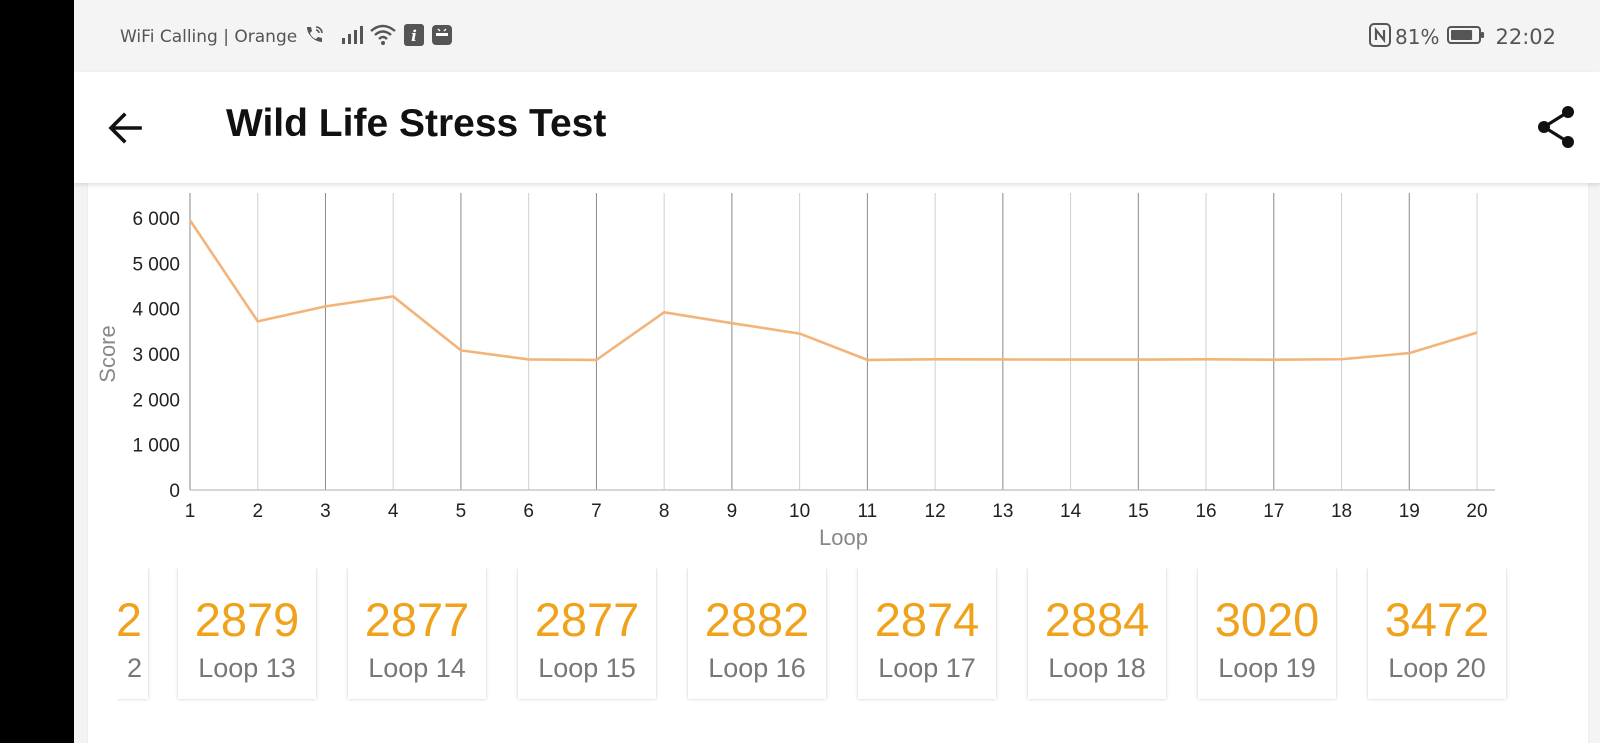 The width and height of the screenshot is (1600, 743). I want to click on loop-label: Loop 20, so click(1437, 668).